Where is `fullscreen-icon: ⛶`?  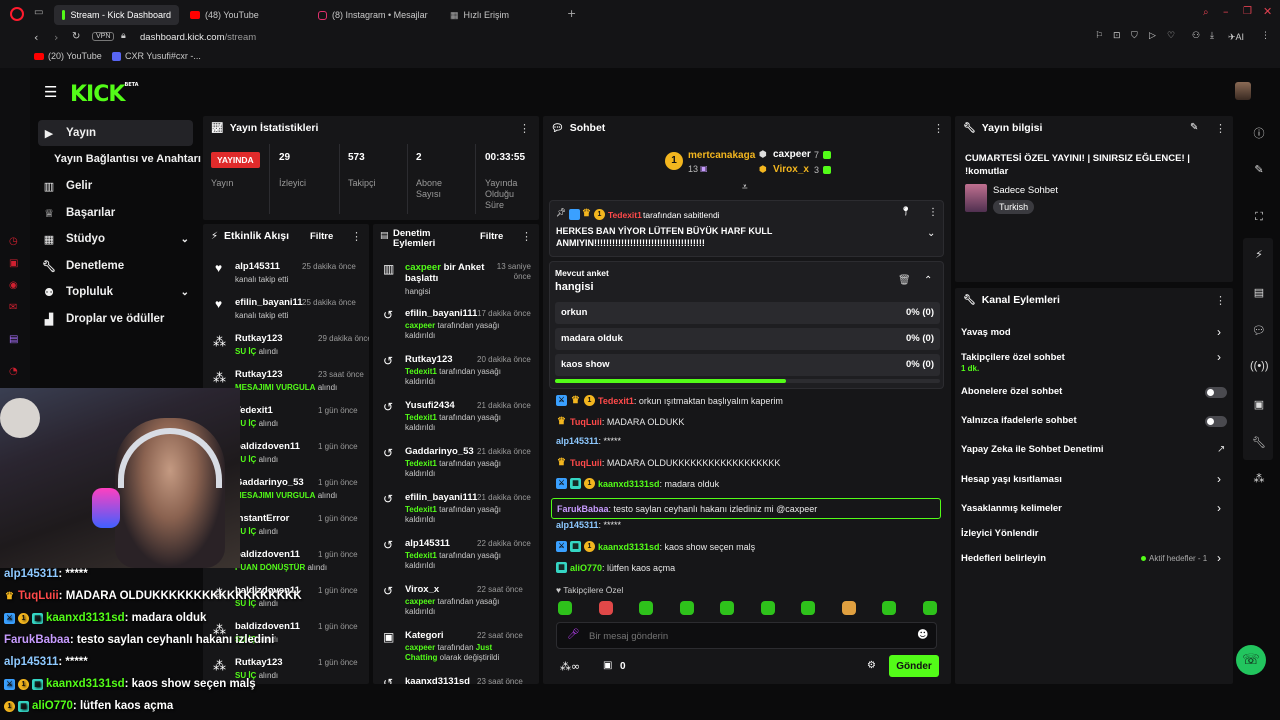
fullscreen-icon: ⛶ is located at coordinates (1259, 217).